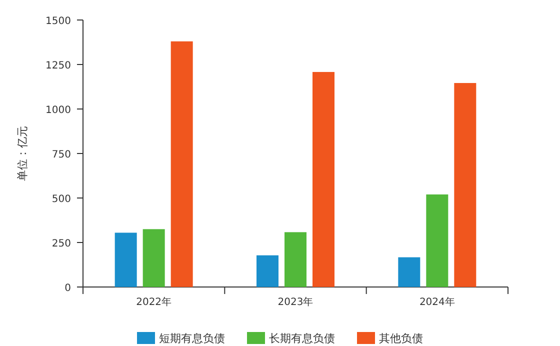 Image resolution: width=560 pixels, height=346 pixels. Describe the element at coordinates (296, 302) in the screenshot. I see `x-tick-label: 2023年` at that location.